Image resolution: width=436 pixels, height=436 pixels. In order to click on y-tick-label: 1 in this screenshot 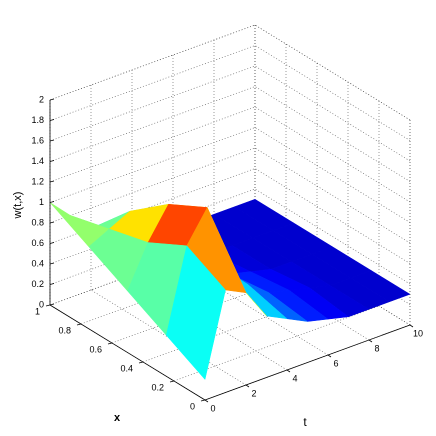, I will do `click(37, 311)`.